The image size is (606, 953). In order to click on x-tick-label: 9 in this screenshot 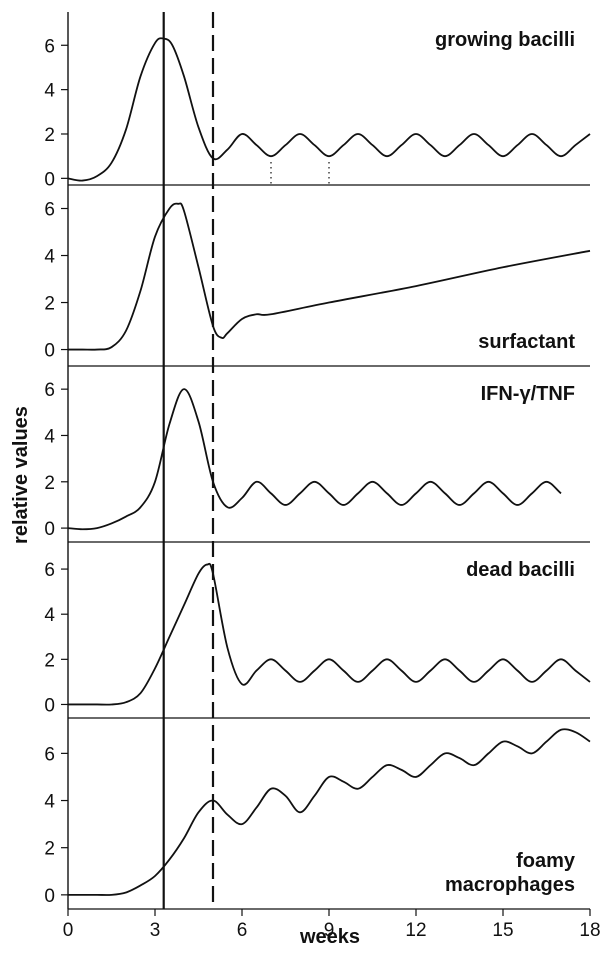, I will do `click(329, 930)`.